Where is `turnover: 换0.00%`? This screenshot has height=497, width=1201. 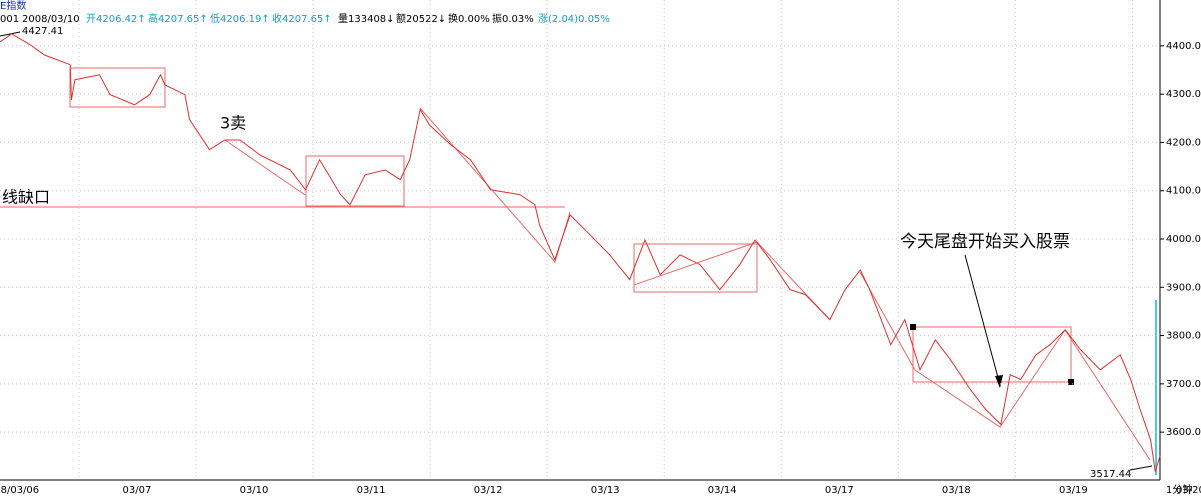 turnover: 换0.00% is located at coordinates (469, 18).